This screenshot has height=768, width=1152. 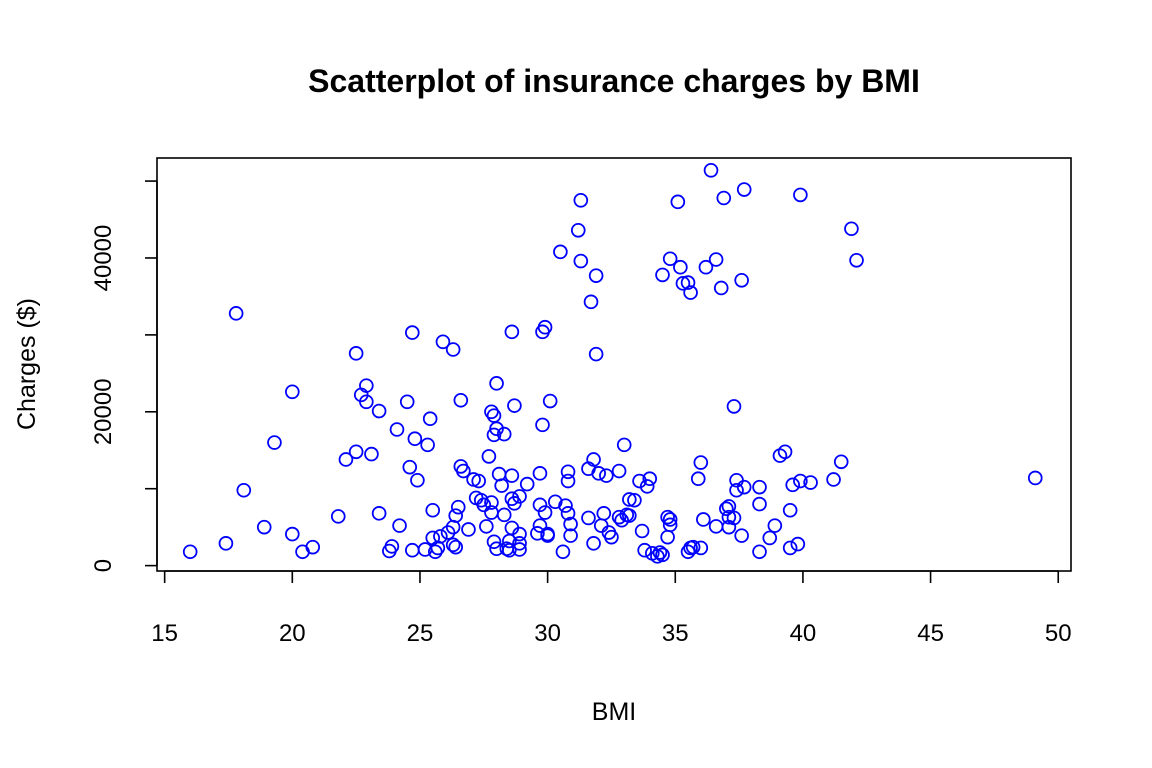 What do you see at coordinates (124, 376) in the screenshot?
I see `y-axis: 0 20000 40000` at bounding box center [124, 376].